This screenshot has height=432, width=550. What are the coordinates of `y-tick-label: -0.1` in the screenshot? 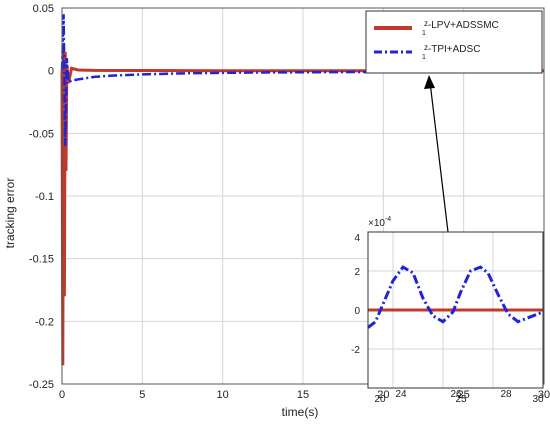 It's located at (44, 197).